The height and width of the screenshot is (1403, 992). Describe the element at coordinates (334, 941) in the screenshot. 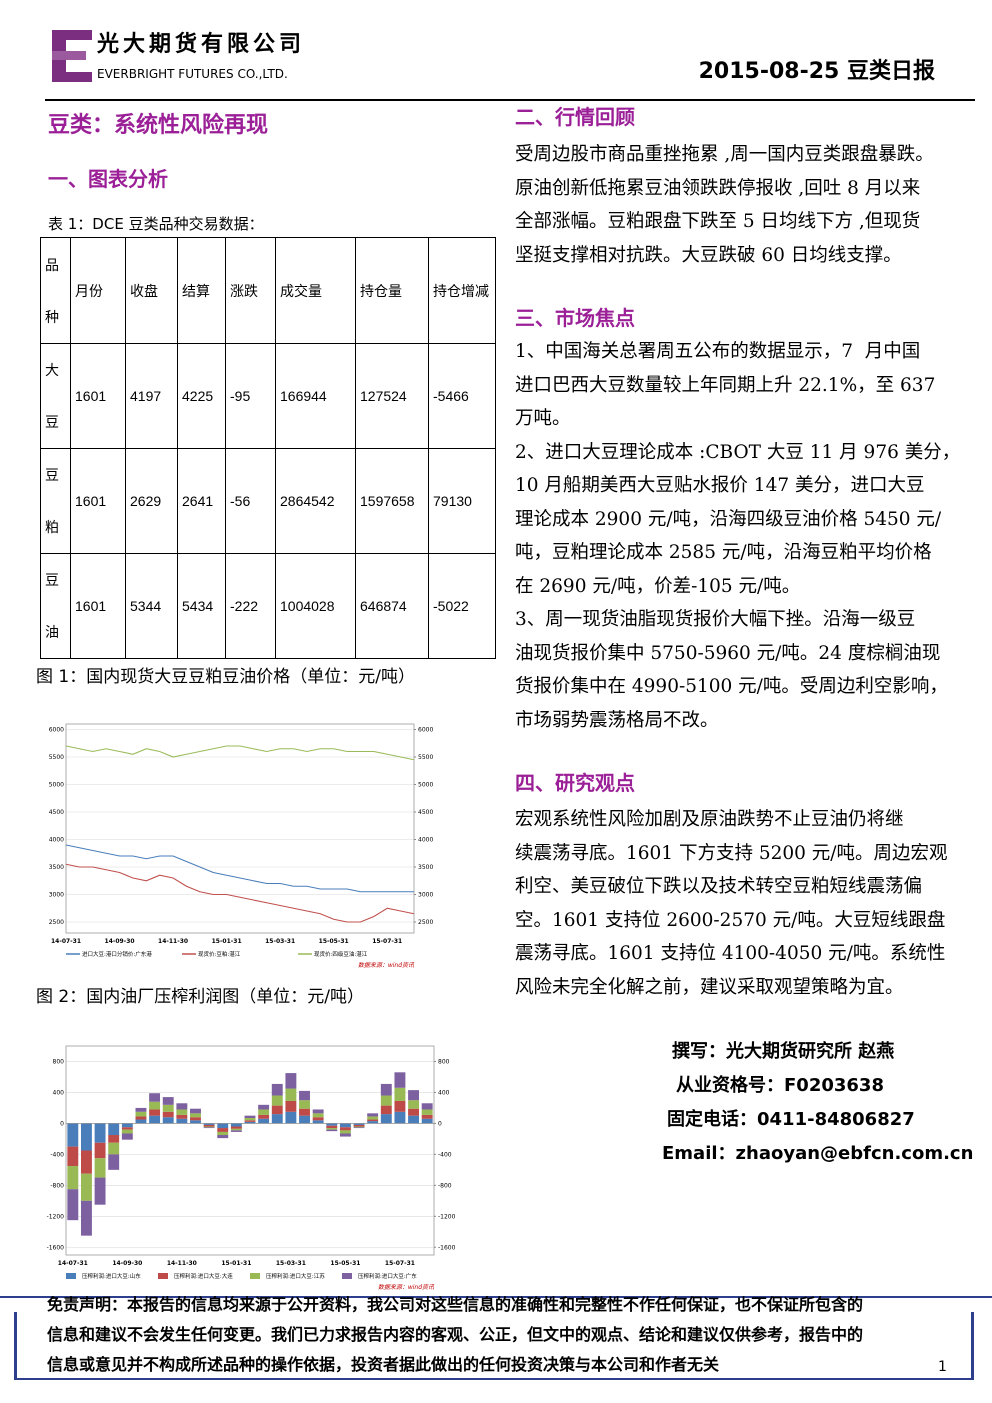

I see `x-tick-label: 15-05-31` at that location.